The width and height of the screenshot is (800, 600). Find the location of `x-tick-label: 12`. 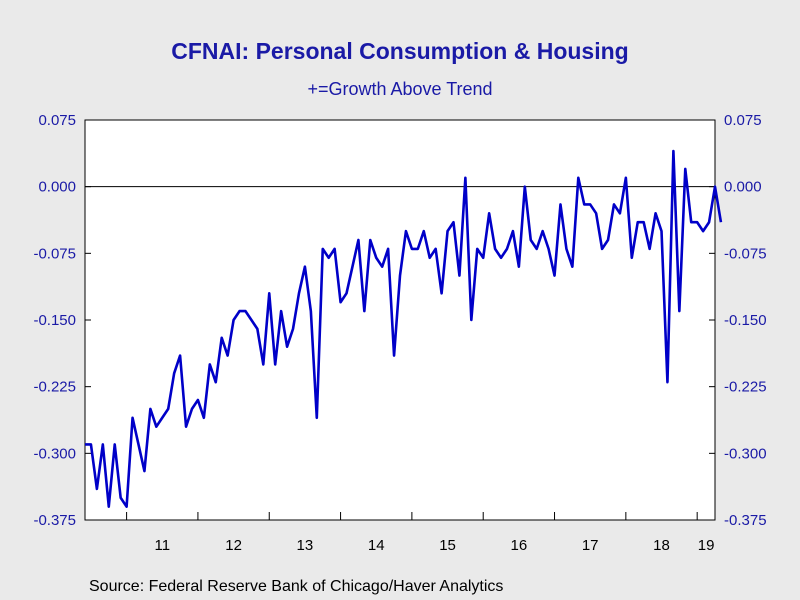

x-tick-label: 12 is located at coordinates (233, 545).